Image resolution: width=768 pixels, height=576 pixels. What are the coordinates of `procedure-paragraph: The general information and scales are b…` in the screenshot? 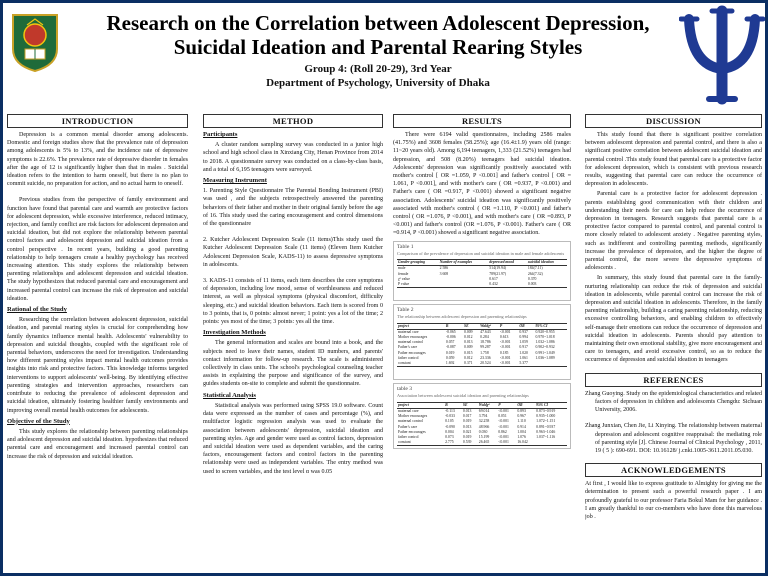 It's located at (293, 364).